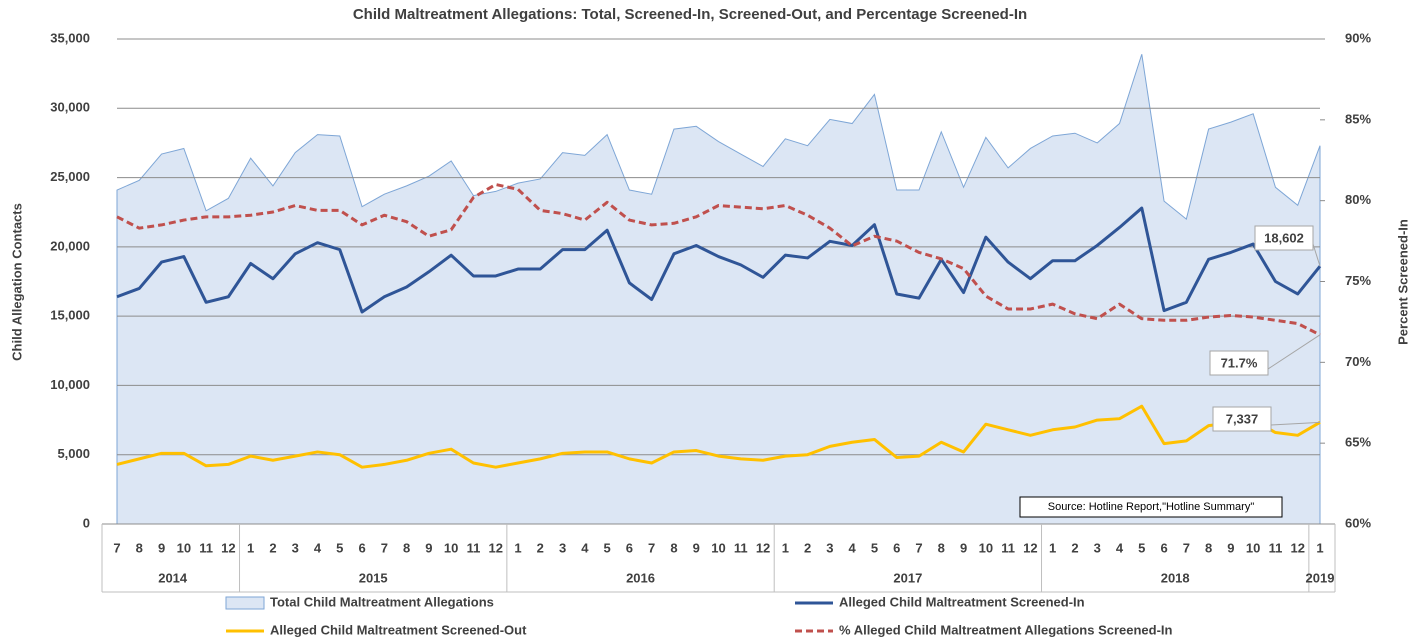 The height and width of the screenshot is (643, 1426). I want to click on y2-tick-label: 85%, so click(1358, 118).